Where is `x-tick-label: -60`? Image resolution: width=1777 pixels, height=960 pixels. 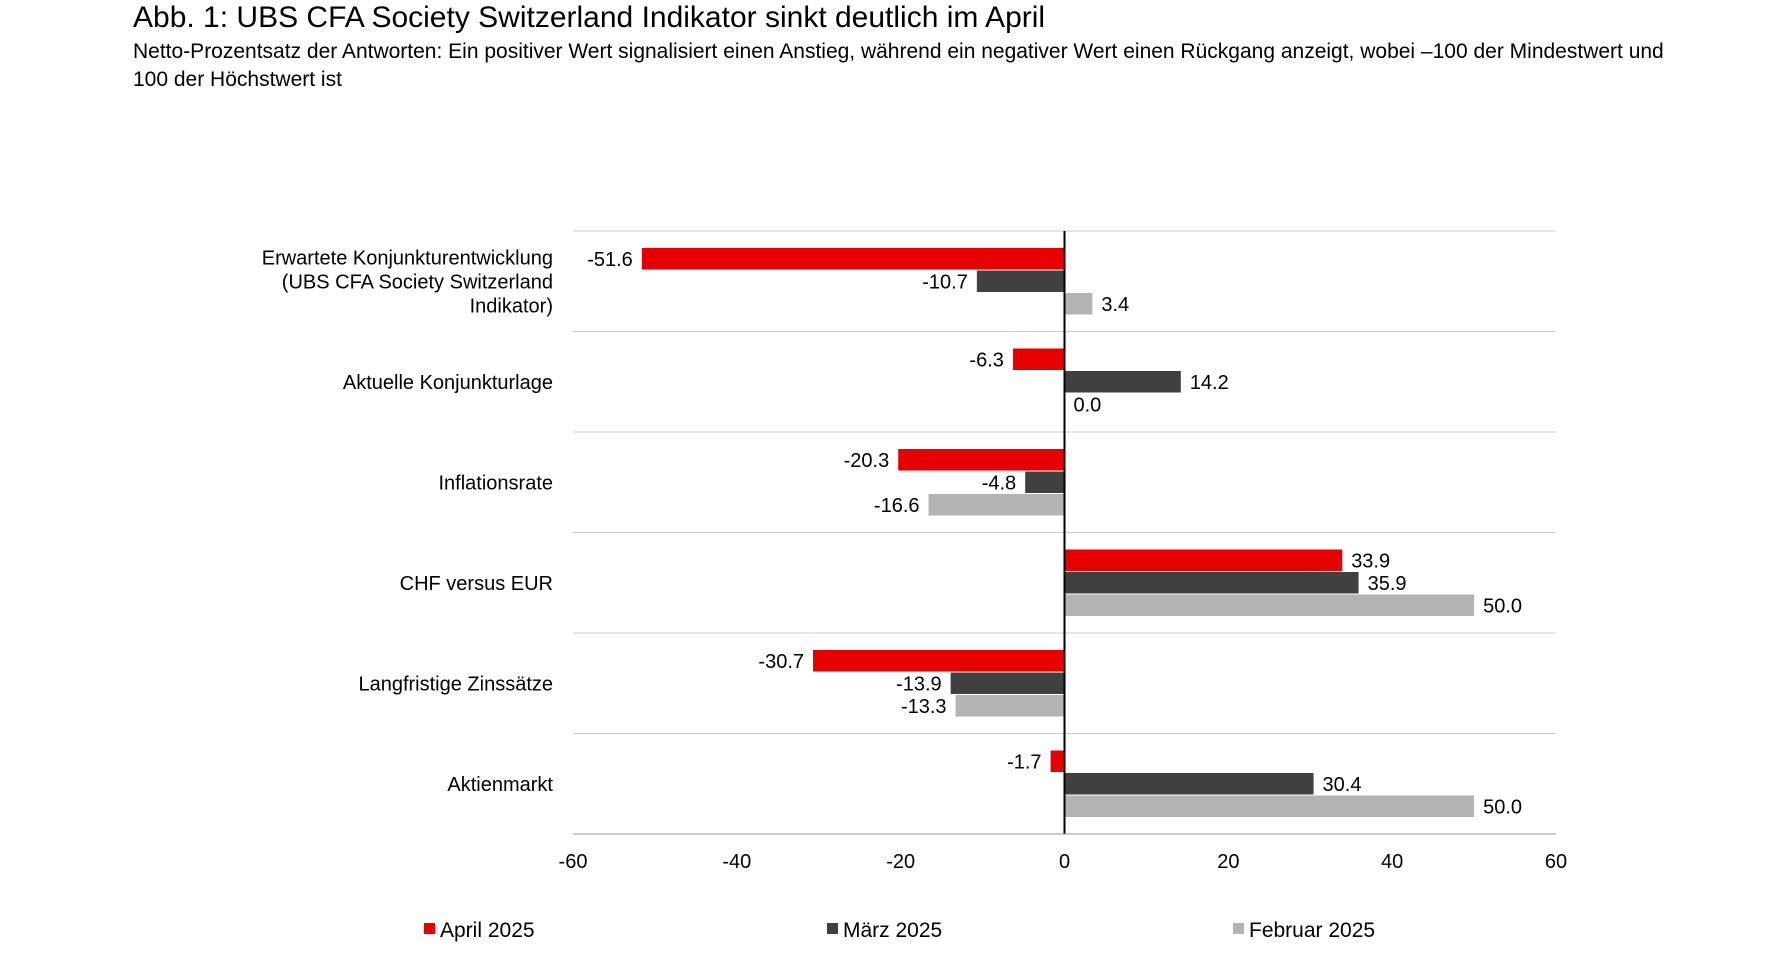 x-tick-label: -60 is located at coordinates (573, 862).